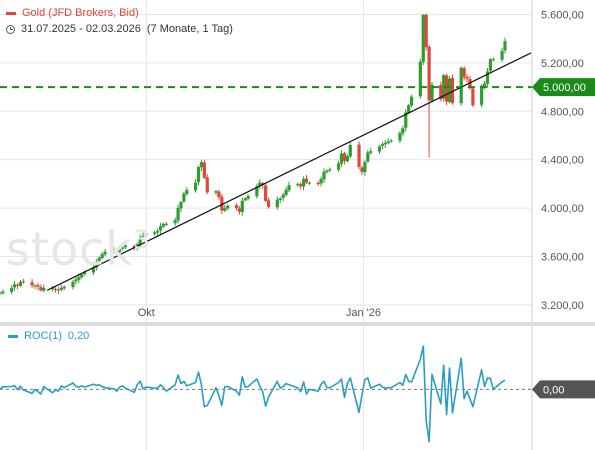 This screenshot has width=595, height=450. Describe the element at coordinates (562, 257) in the screenshot. I see `y-tick-label: 3.600,00` at that location.